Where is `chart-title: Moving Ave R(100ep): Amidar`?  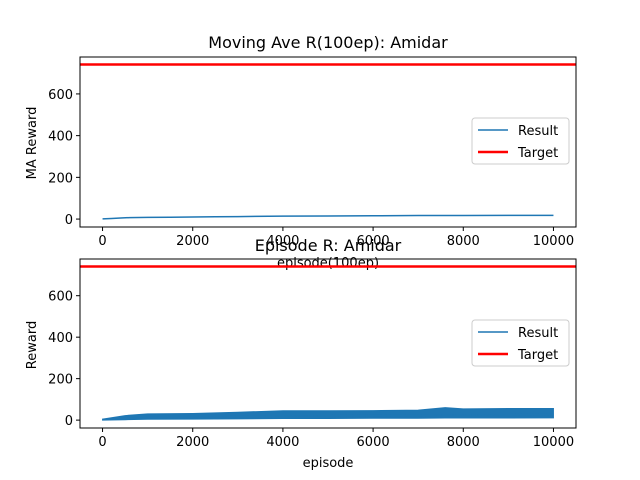
chart-title: Moving Ave R(100ep): Amidar is located at coordinates (328, 42).